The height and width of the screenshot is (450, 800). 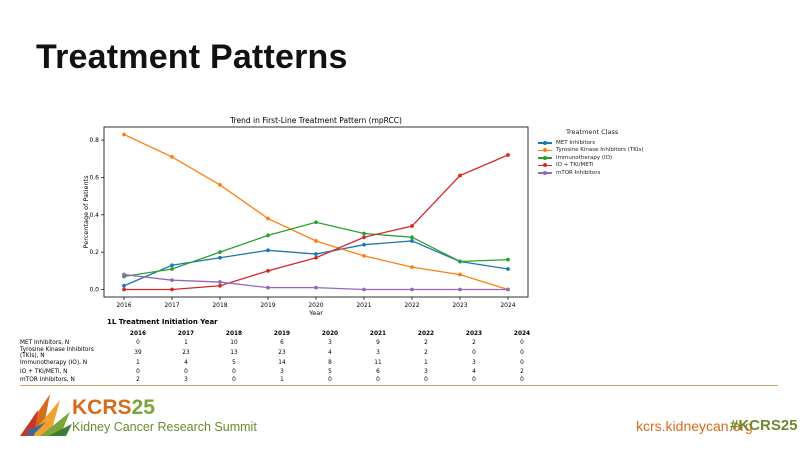 I want to click on legend-label: Tyrosine Kinase Inhibitors (TKIs), so click(x=600, y=150).